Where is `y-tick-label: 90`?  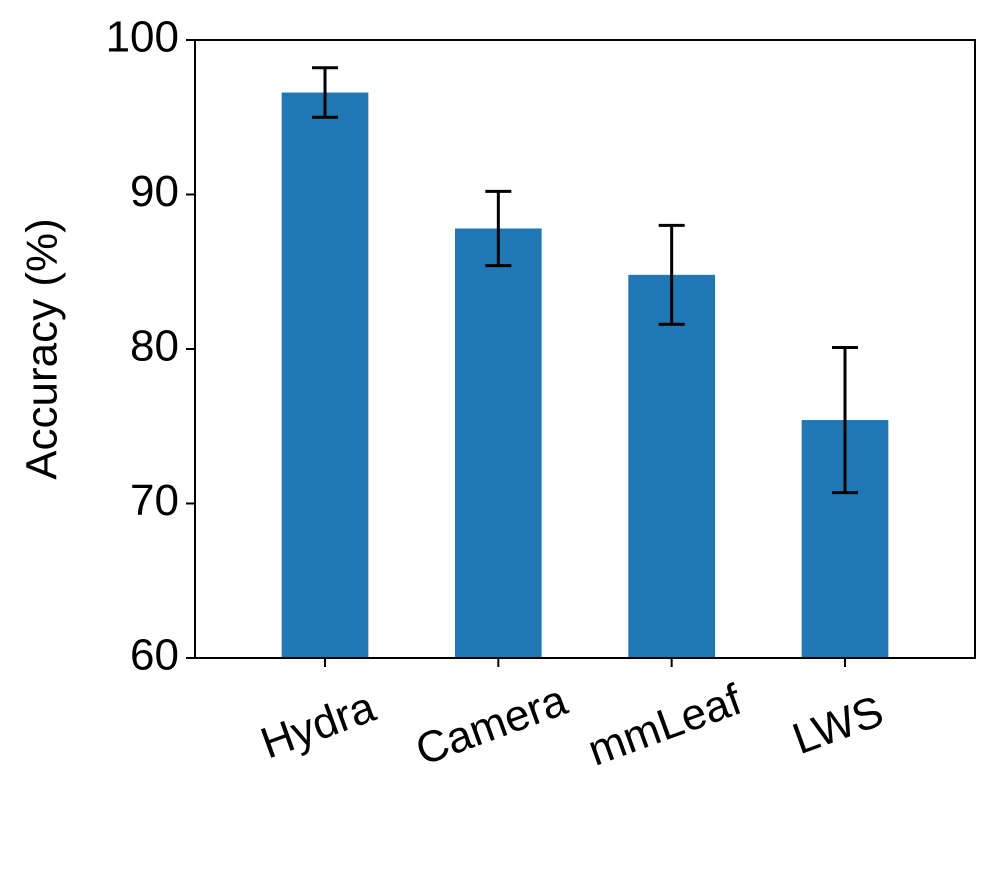 y-tick-label: 90 is located at coordinates (154, 191).